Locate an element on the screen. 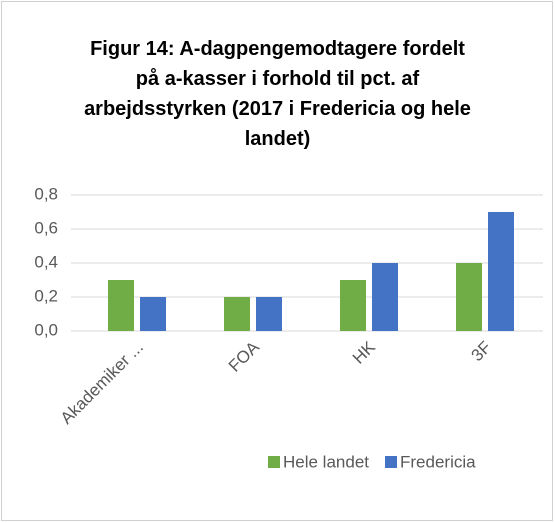  y-tick-label: 0,8 is located at coordinates (46, 193).